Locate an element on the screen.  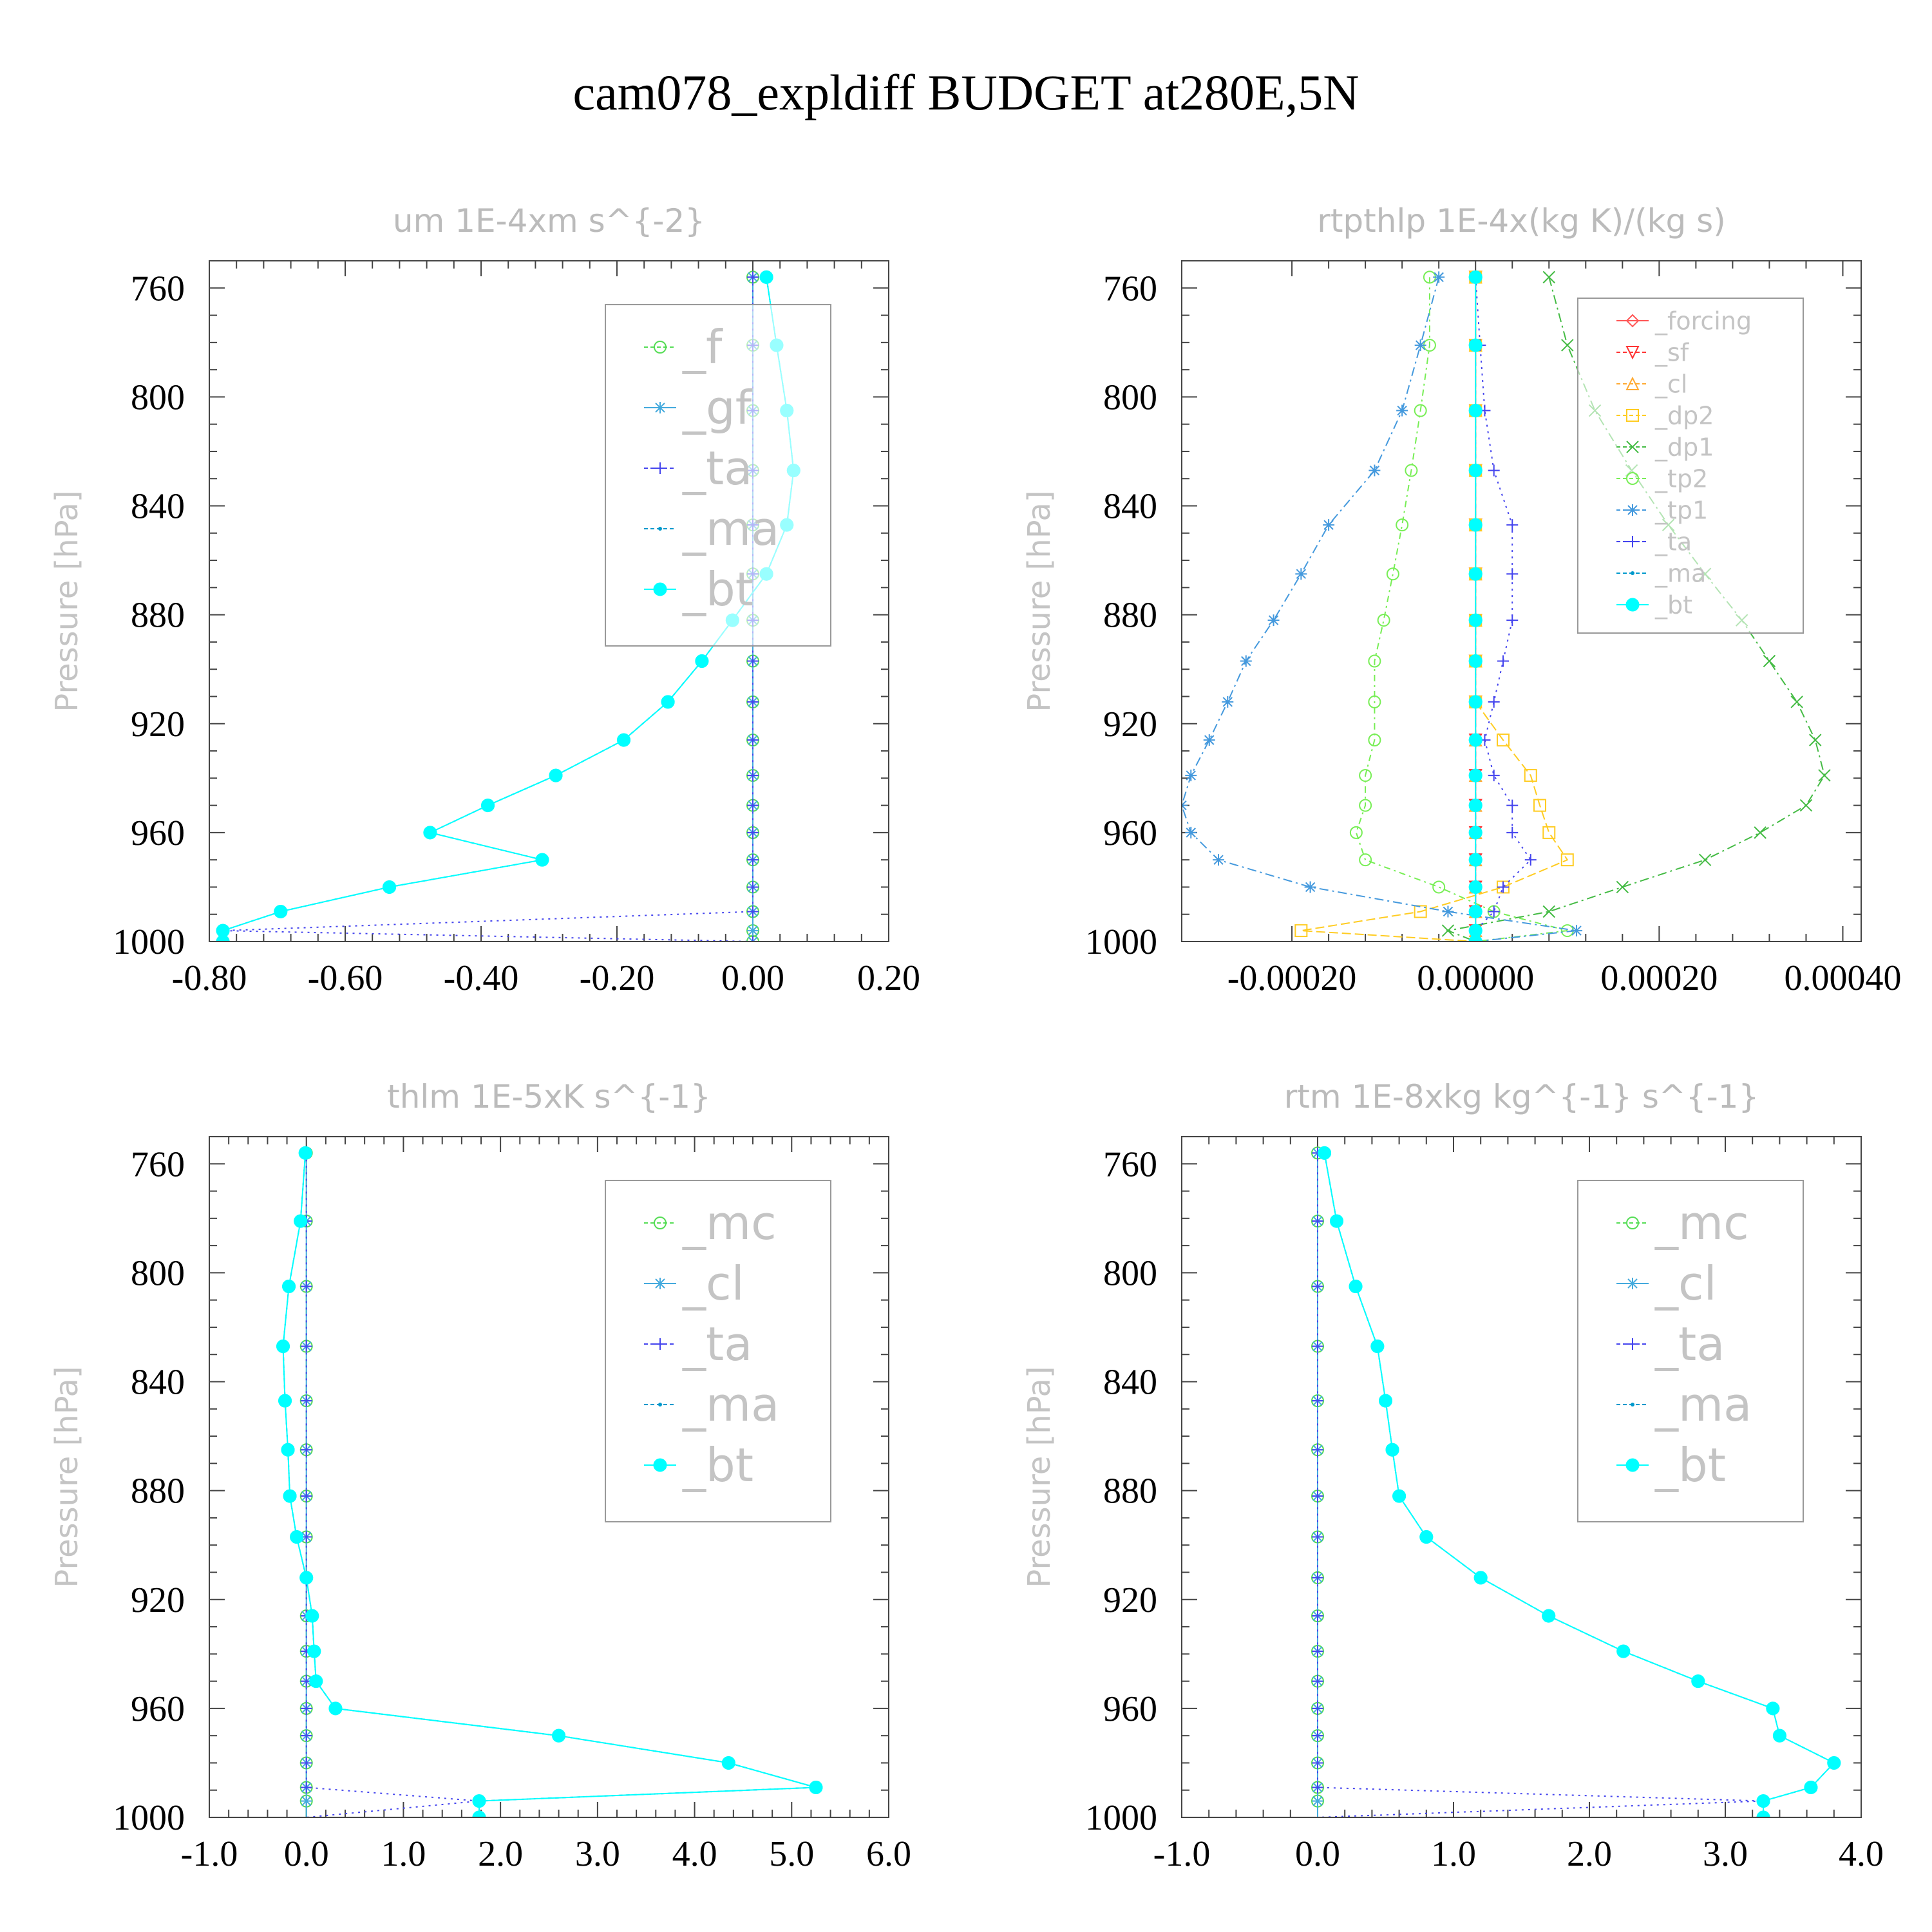
legend-item: _bt is located at coordinates (1671, 1465).